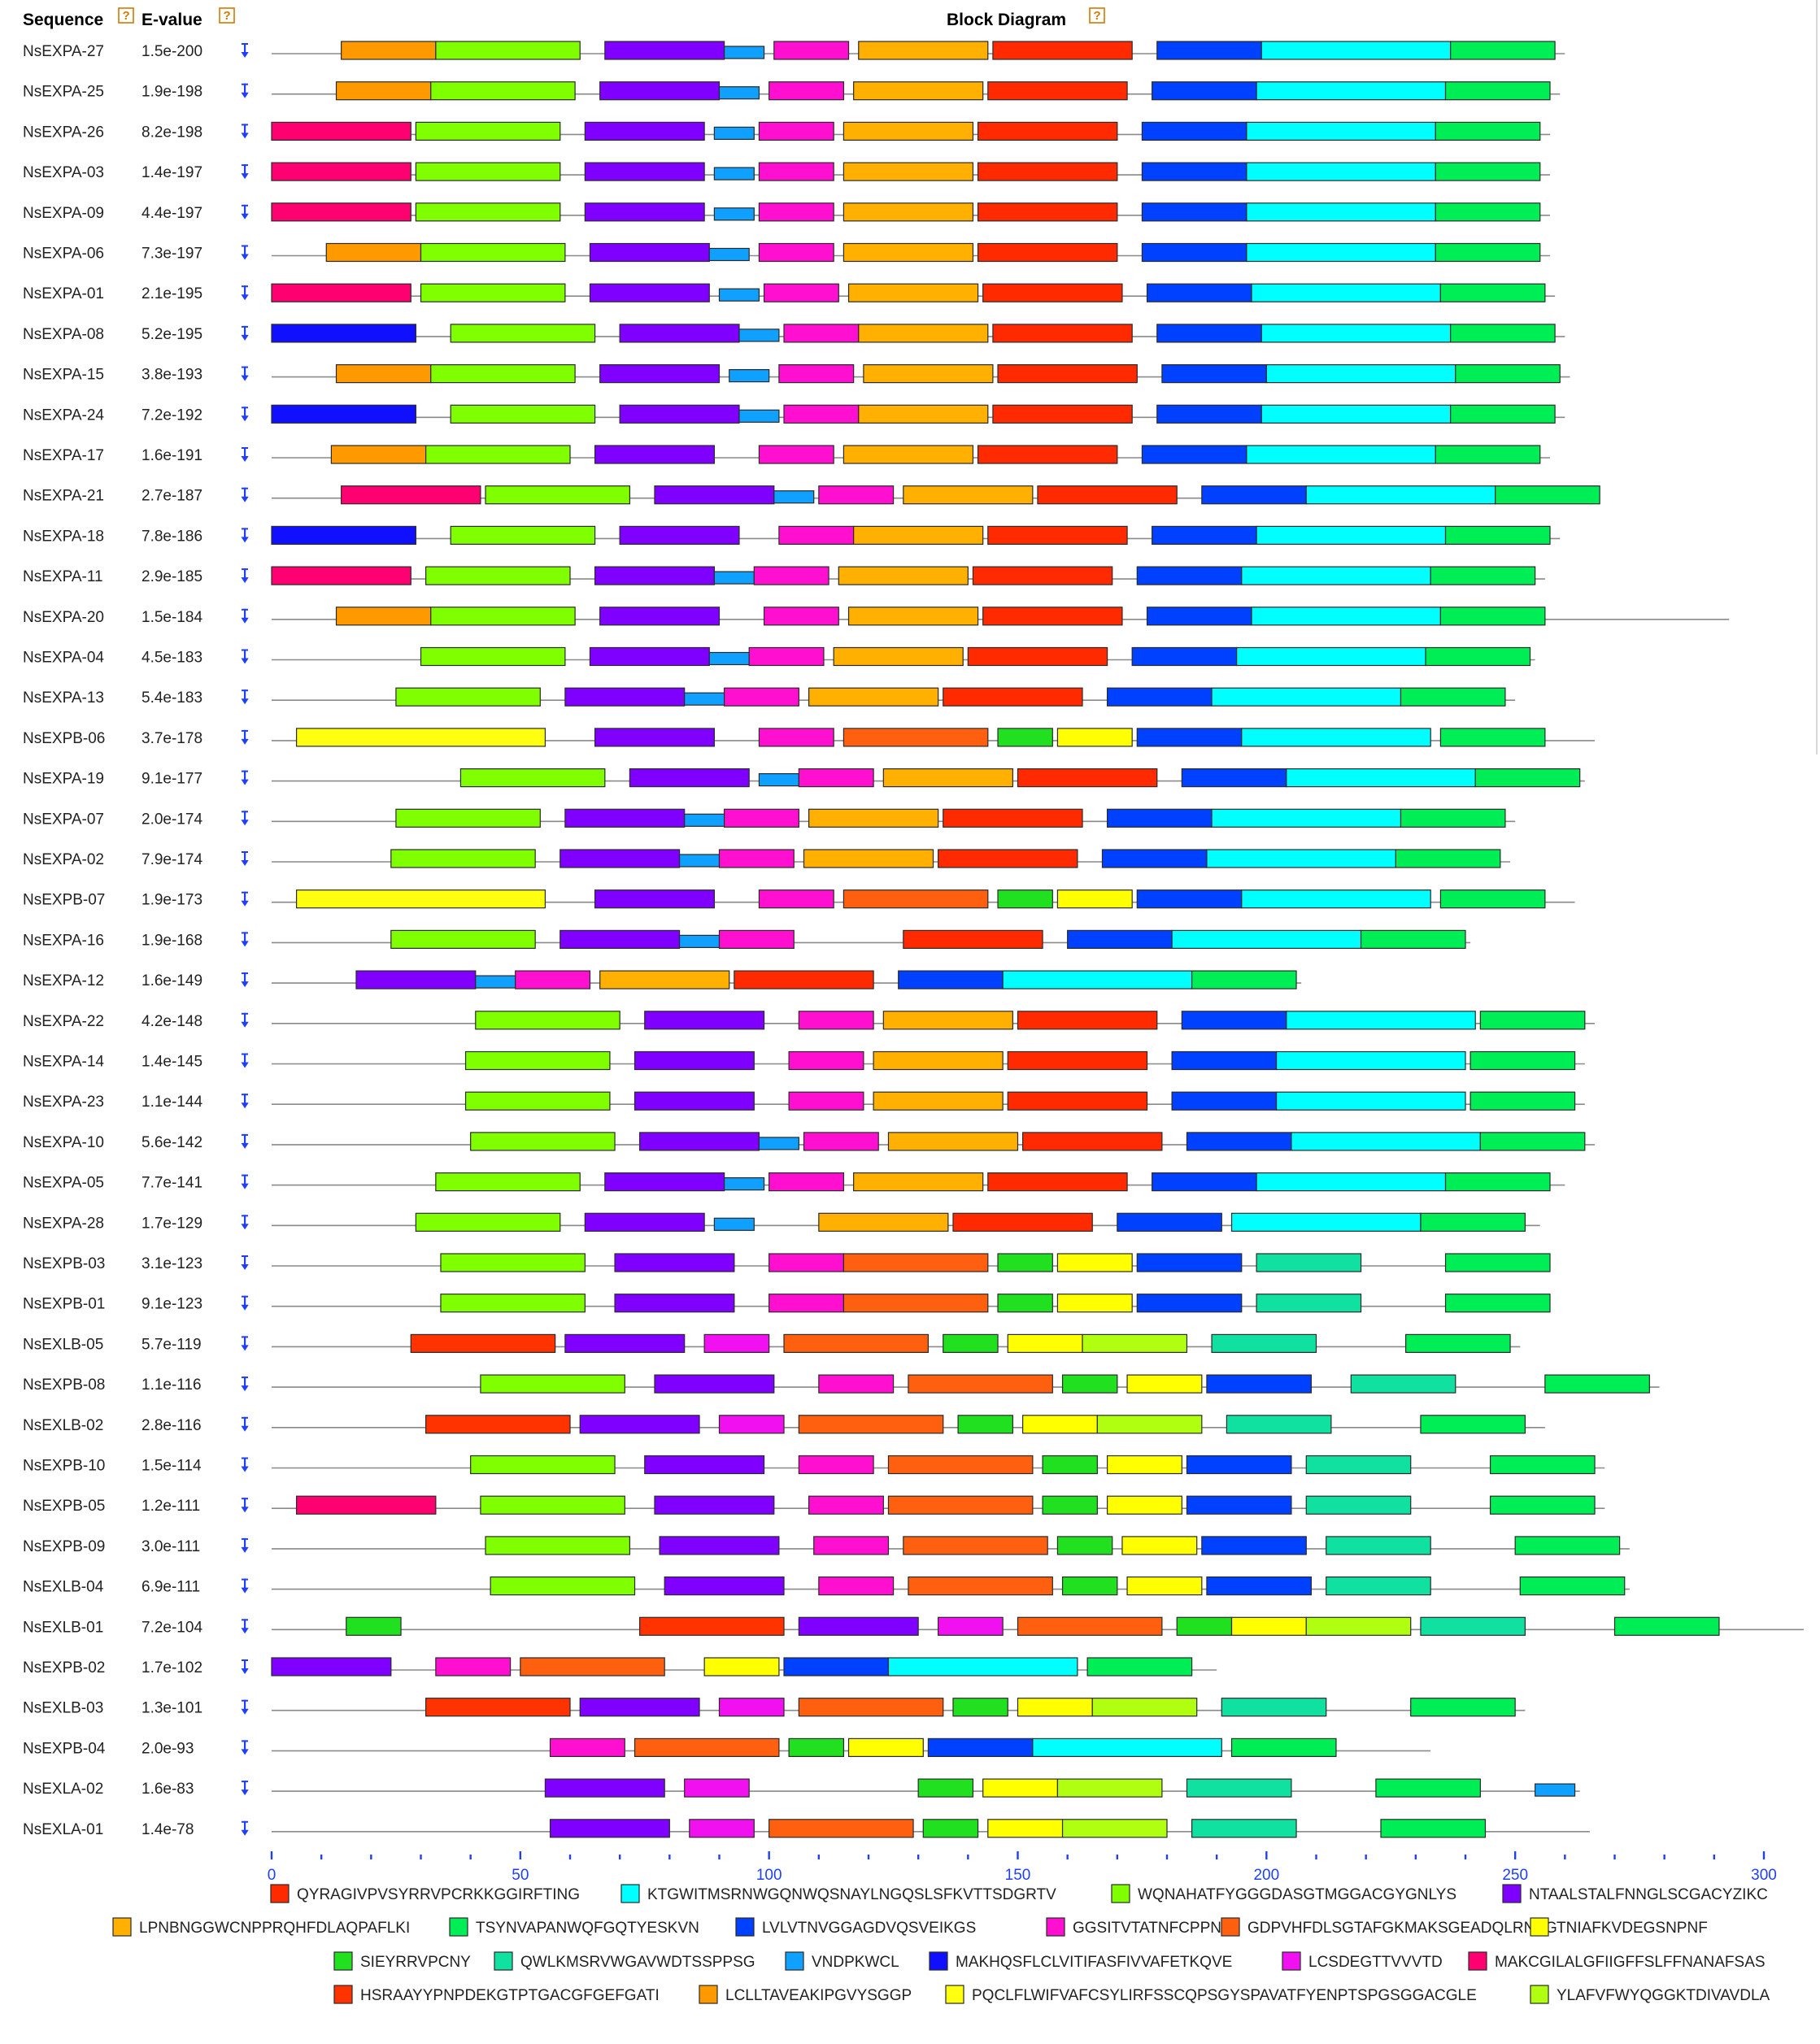  What do you see at coordinates (64, 1263) in the screenshot?
I see `sequence-name: NsEXPB-03` at bounding box center [64, 1263].